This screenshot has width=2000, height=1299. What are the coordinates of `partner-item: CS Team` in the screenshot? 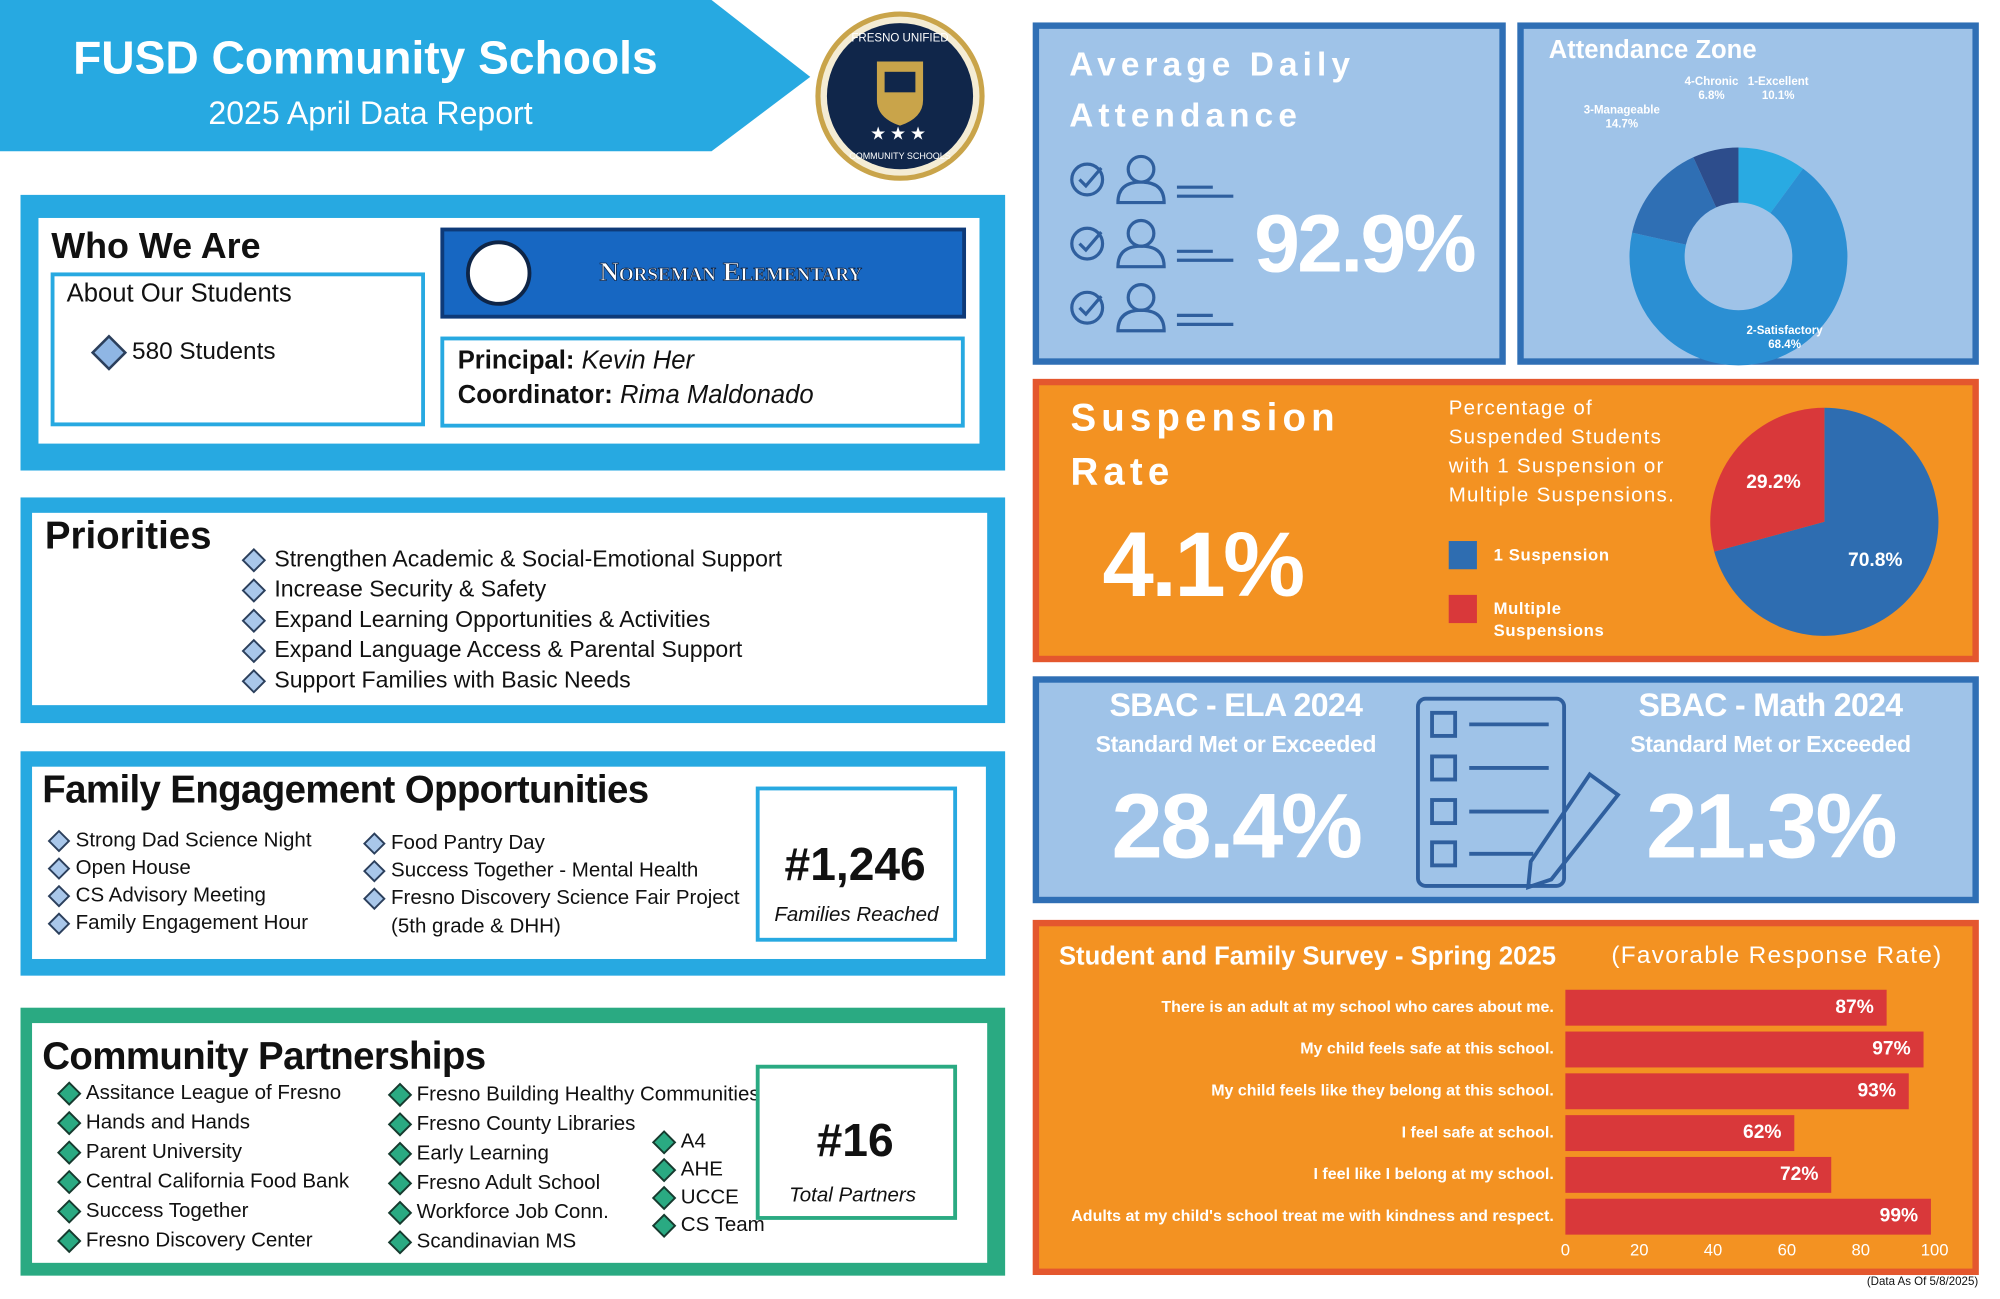 It's located at (723, 1224).